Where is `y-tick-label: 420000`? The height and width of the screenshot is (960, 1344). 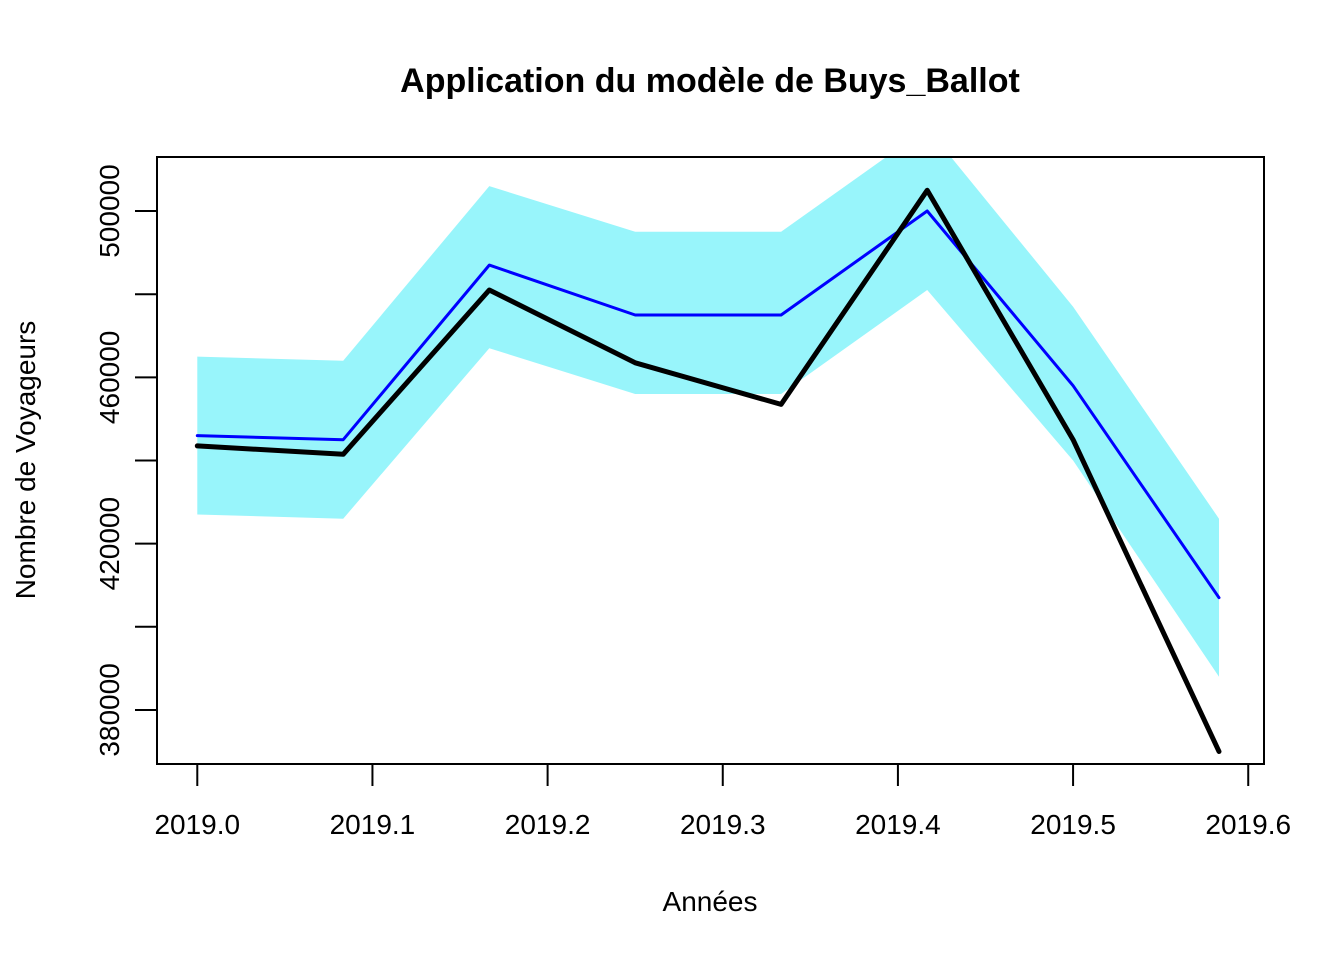
y-tick-label: 420000 is located at coordinates (109, 543).